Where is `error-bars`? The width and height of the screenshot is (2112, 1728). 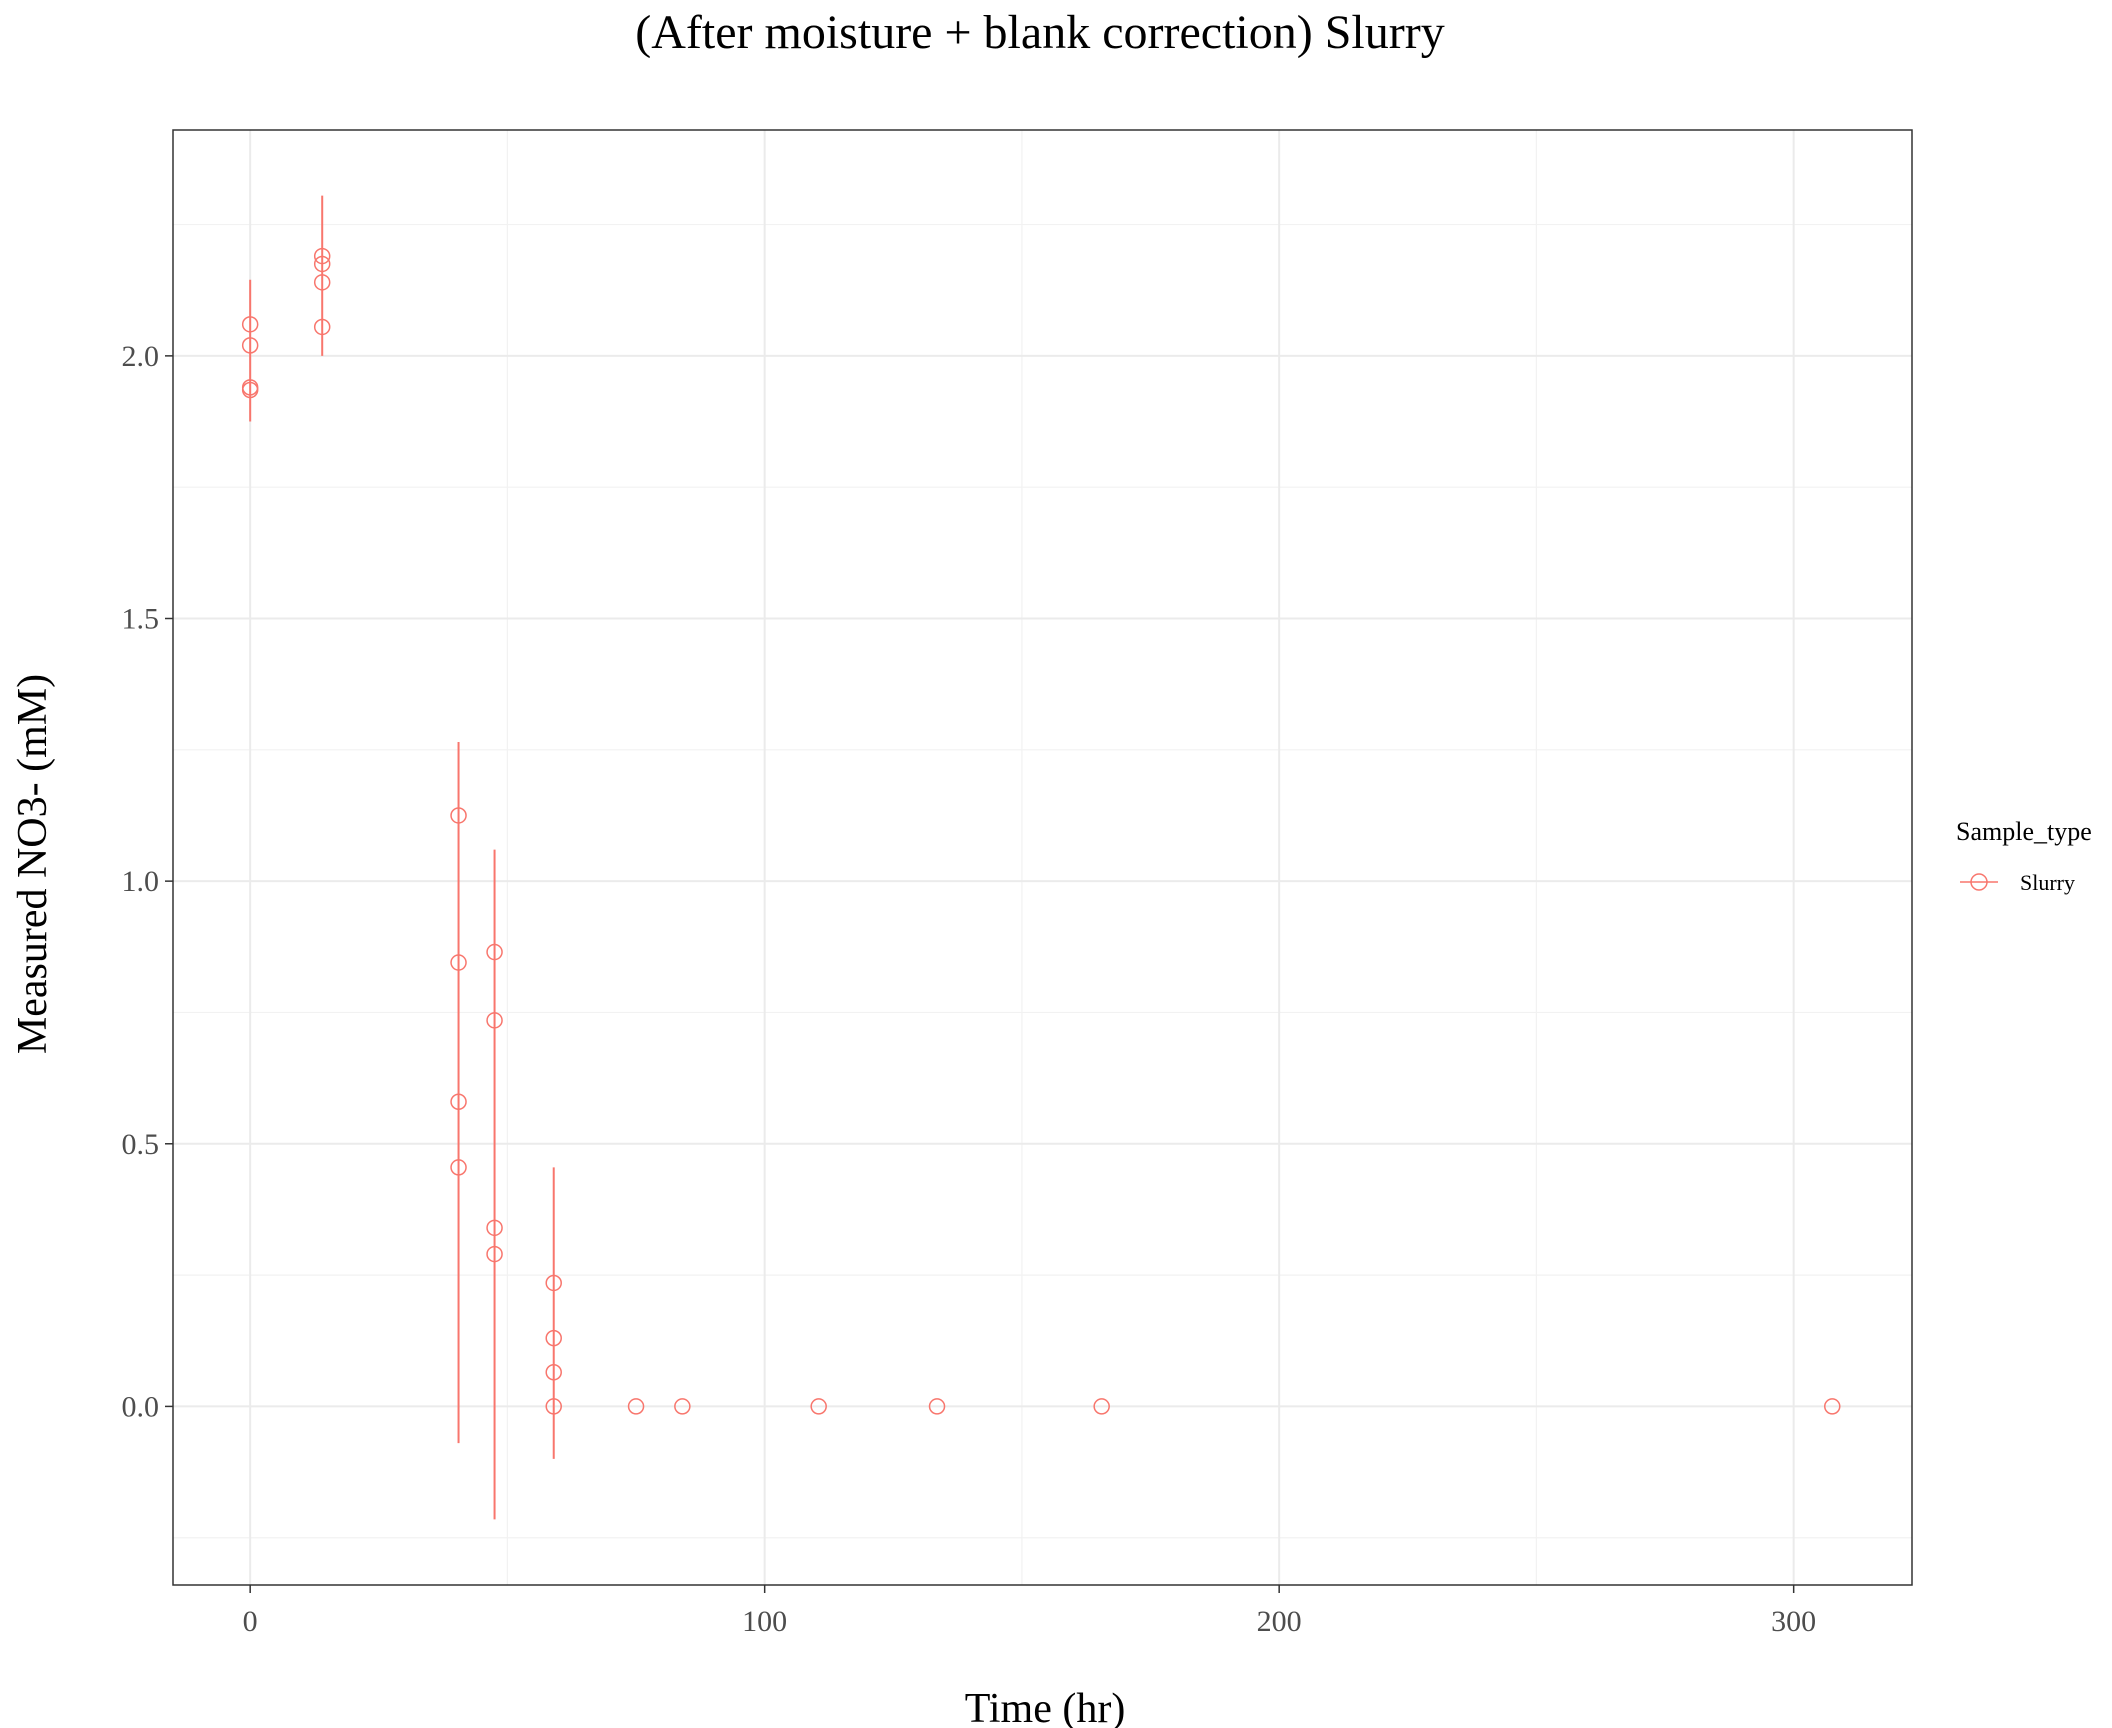 error-bars is located at coordinates (402, 857).